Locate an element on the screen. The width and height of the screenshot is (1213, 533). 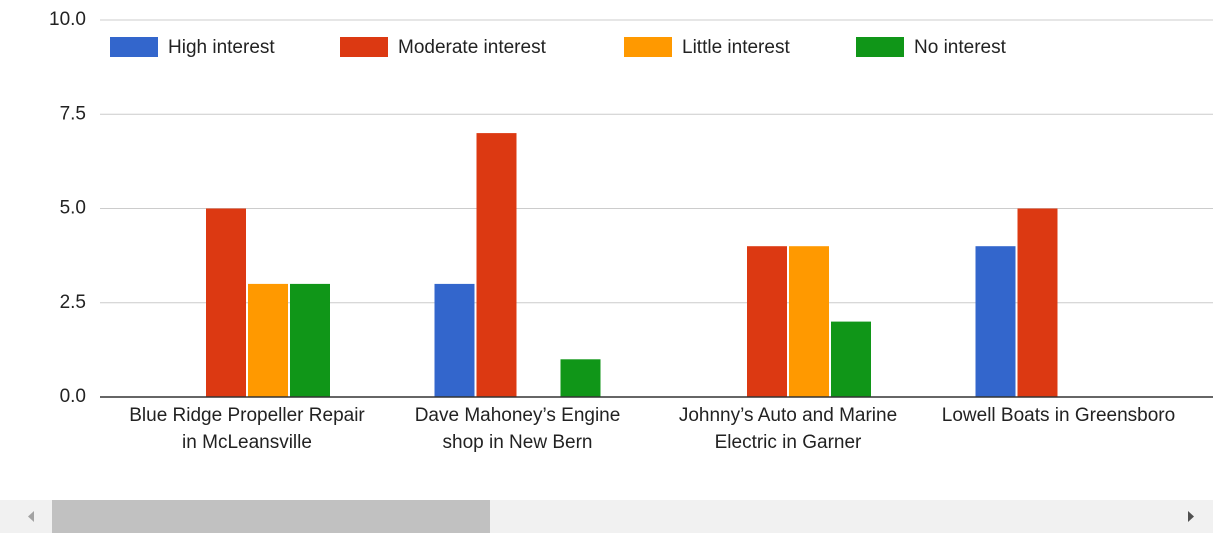
y-tick-label: 5.0 is located at coordinates (73, 208).